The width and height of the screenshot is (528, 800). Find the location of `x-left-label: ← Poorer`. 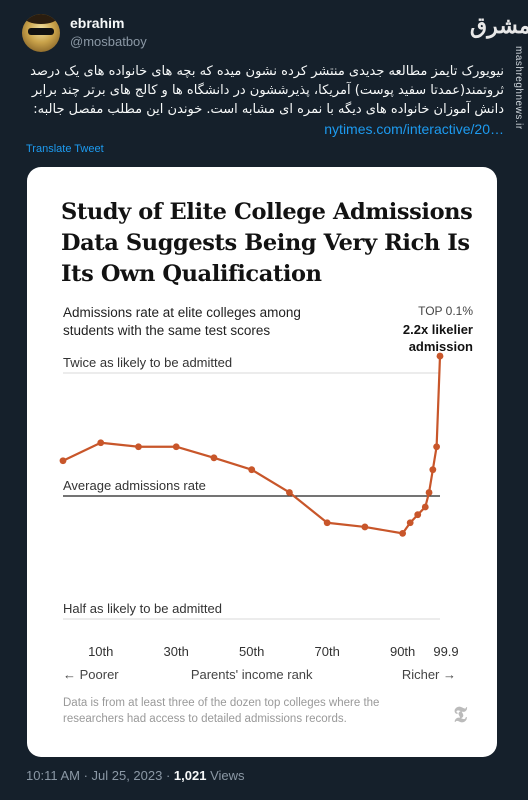

x-left-label: ← Poorer is located at coordinates (91, 674).